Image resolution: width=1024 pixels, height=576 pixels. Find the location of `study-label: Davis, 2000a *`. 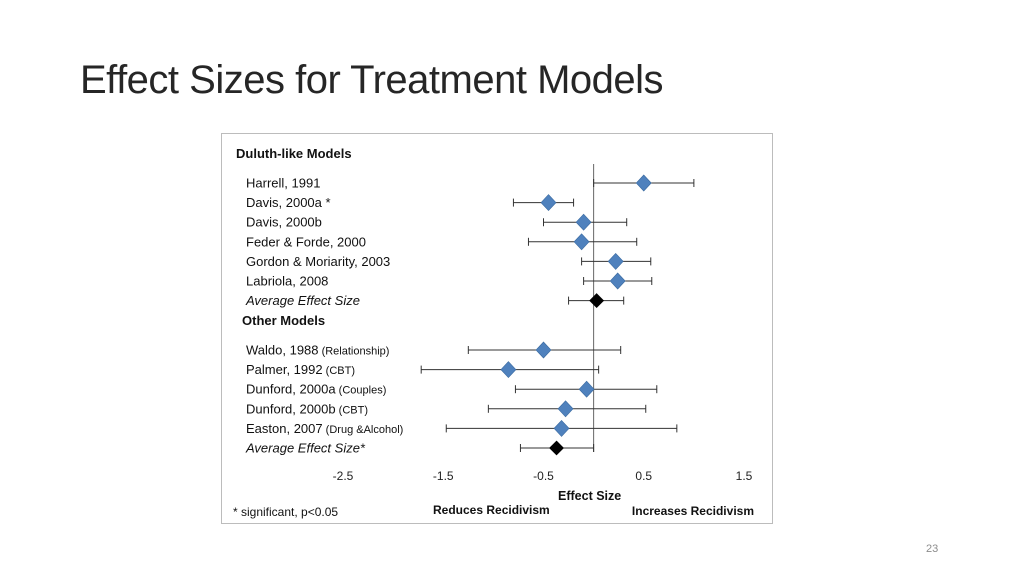

study-label: Davis, 2000a * is located at coordinates (288, 202).